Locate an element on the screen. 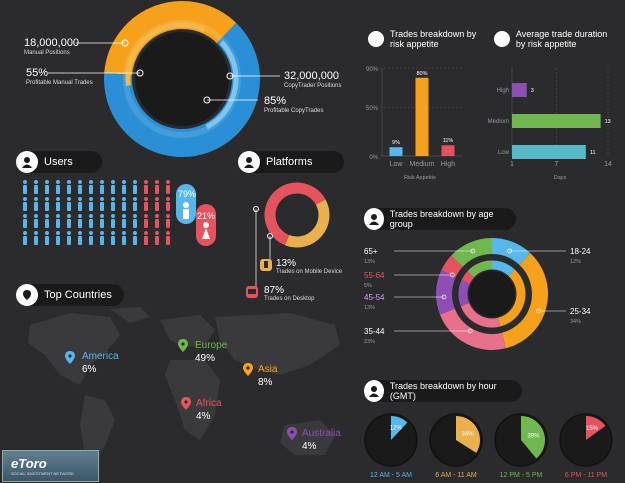  female-pct: 21% is located at coordinates (206, 216).